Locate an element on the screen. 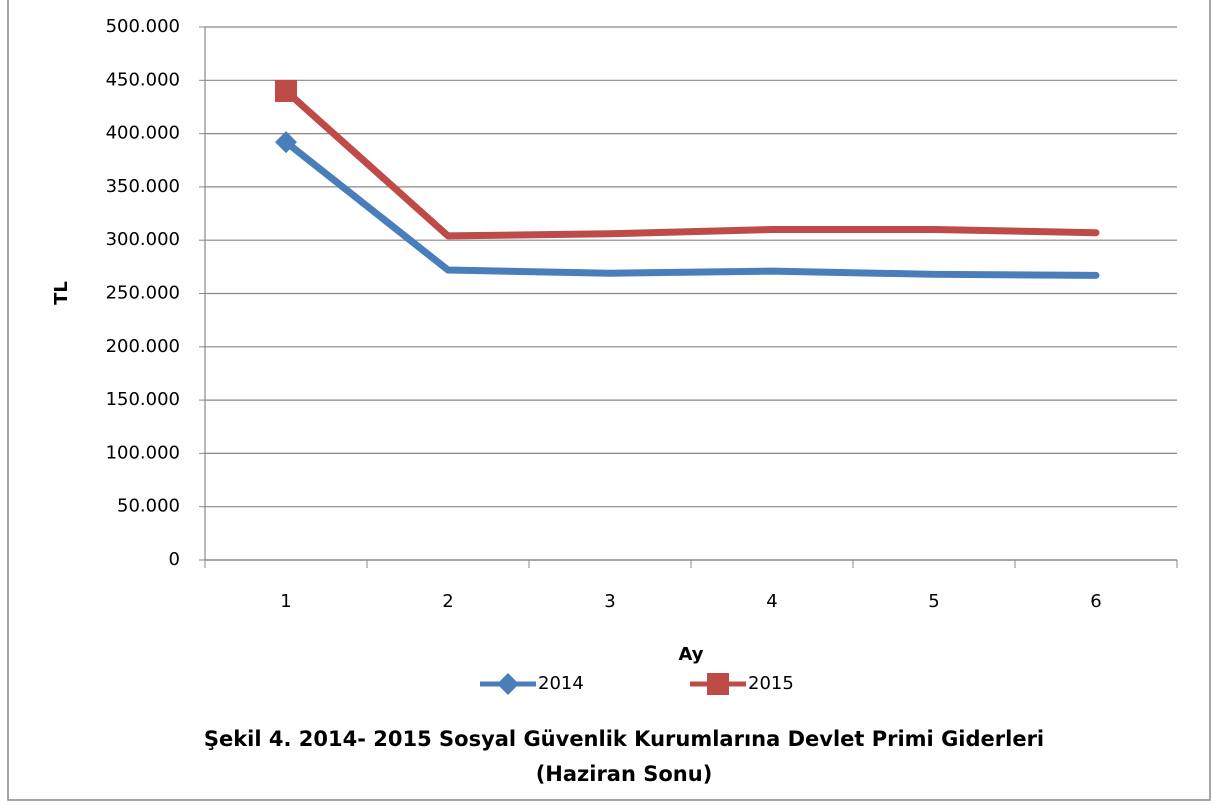 This screenshot has width=1214, height=805. y-tick-label: 300.000 is located at coordinates (143, 239).